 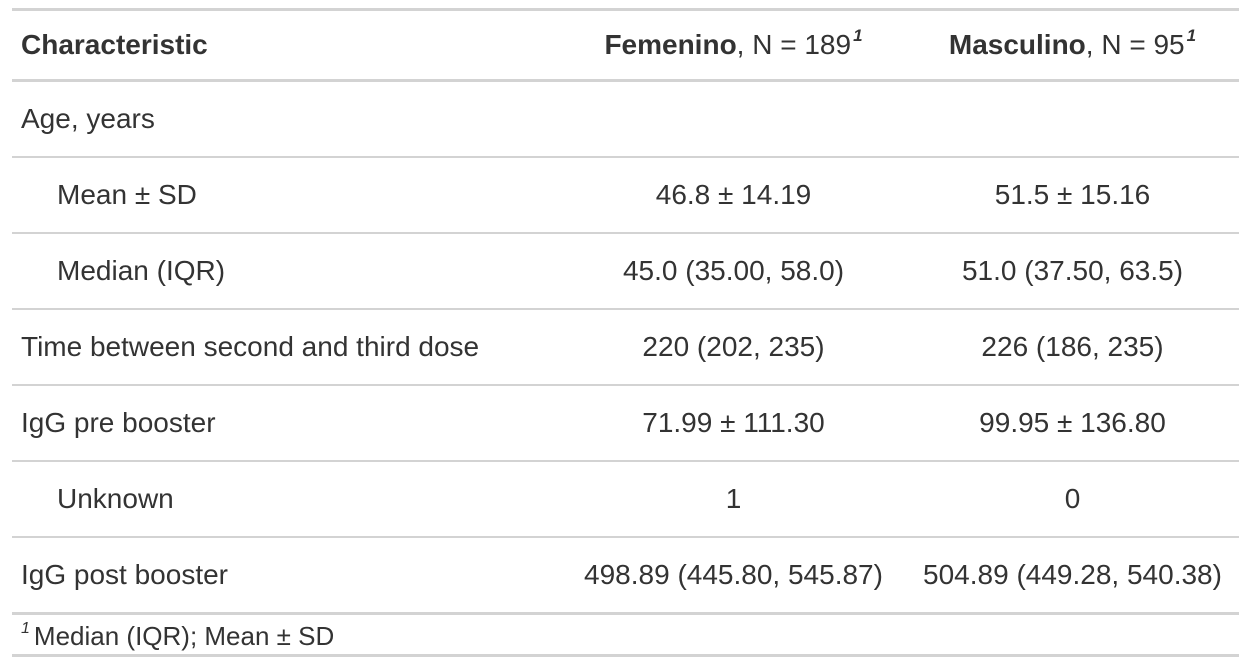 What do you see at coordinates (733, 270) in the screenshot?
I see `row-value-femenino: 45.0 (35.00, 58.0)` at bounding box center [733, 270].